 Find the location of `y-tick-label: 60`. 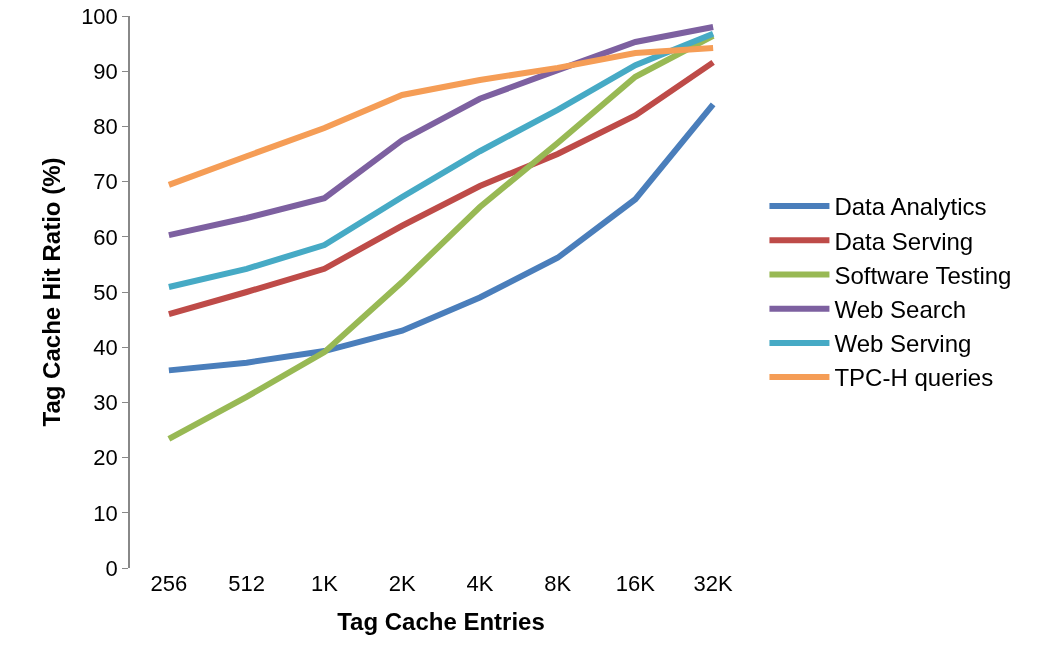

y-tick-label: 60 is located at coordinates (105, 237).